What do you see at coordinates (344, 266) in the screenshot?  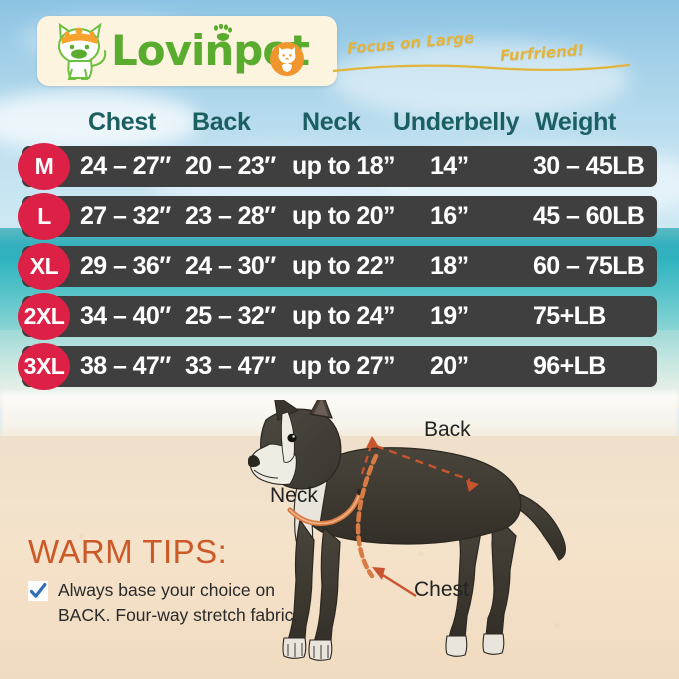 I see `cell-neck: up to 22”` at bounding box center [344, 266].